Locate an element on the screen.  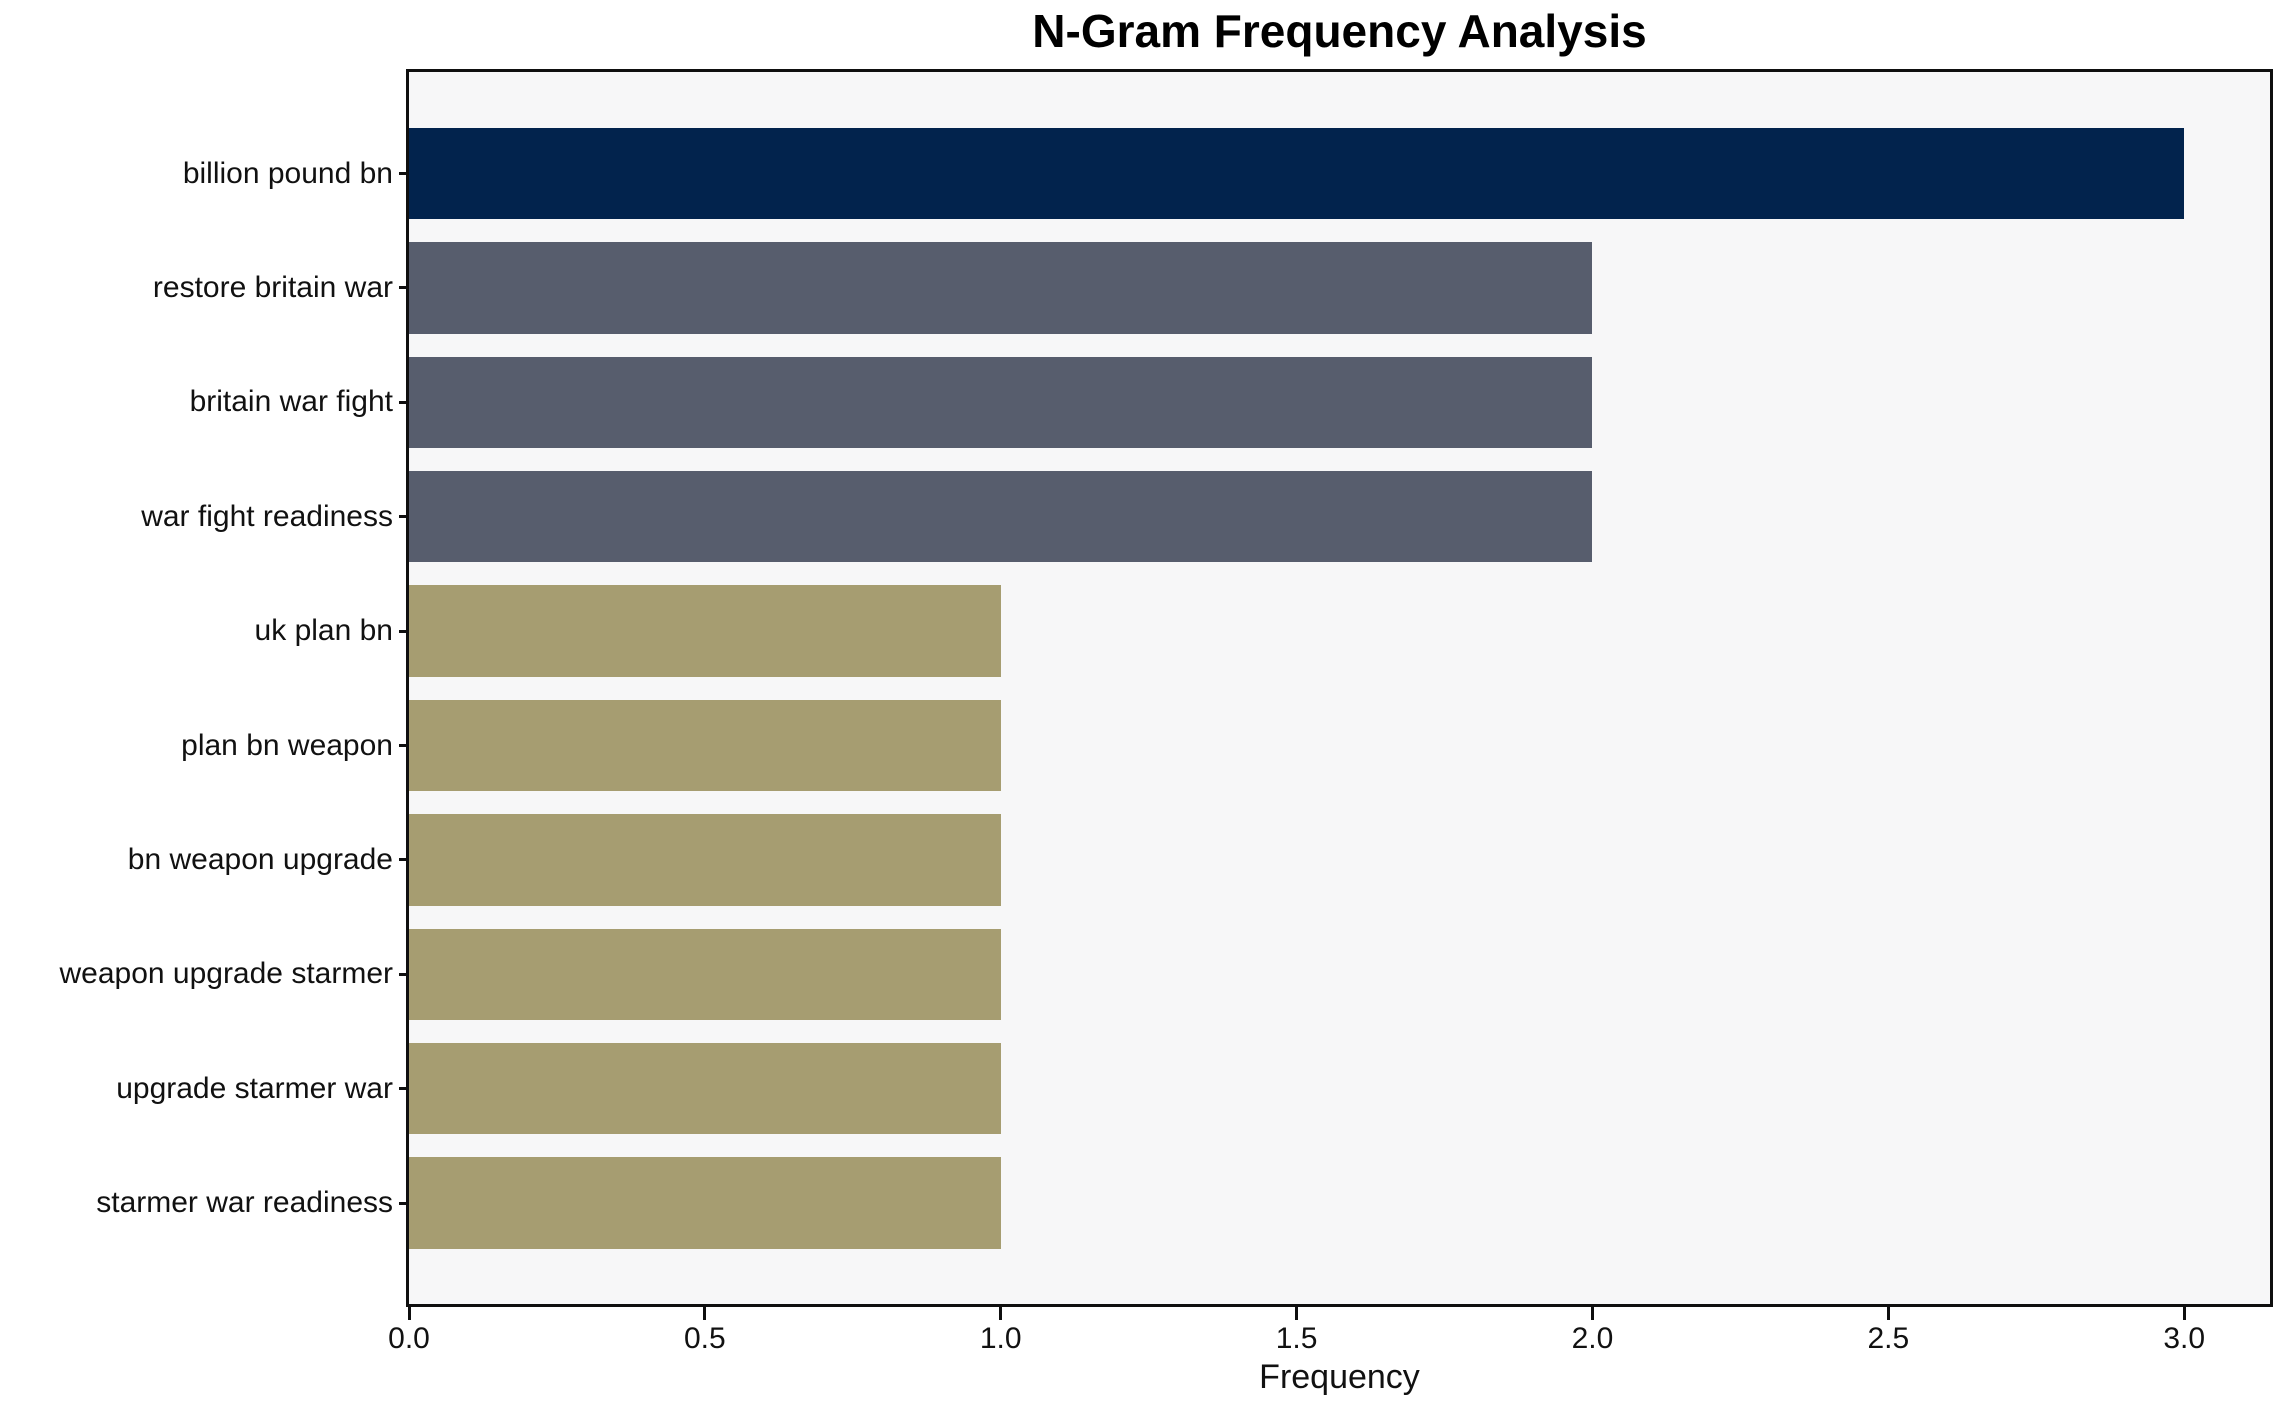
y-axis-category-label: restore britain war is located at coordinates (272, 287).